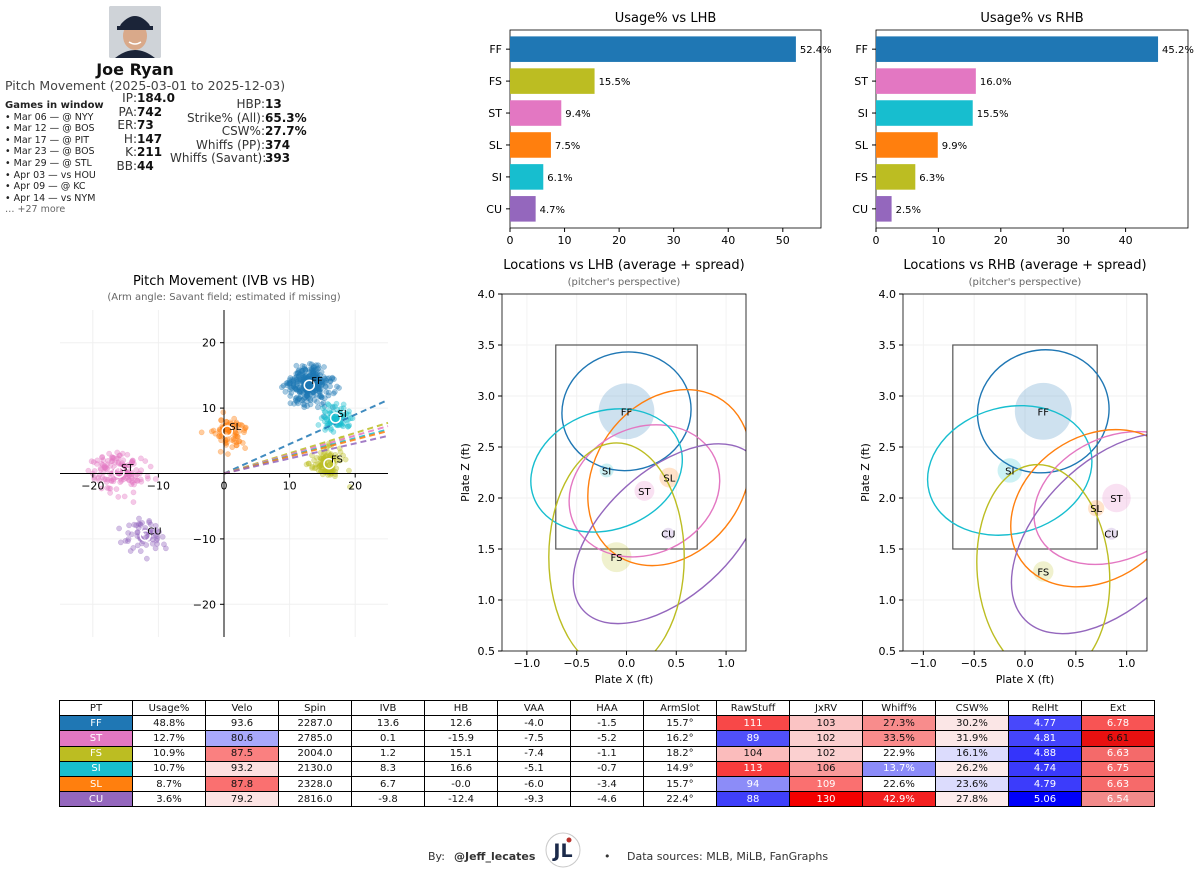 The width and height of the screenshot is (1200, 880). What do you see at coordinates (309, 385) in the screenshot?
I see `mean-marker-ff` at bounding box center [309, 385].